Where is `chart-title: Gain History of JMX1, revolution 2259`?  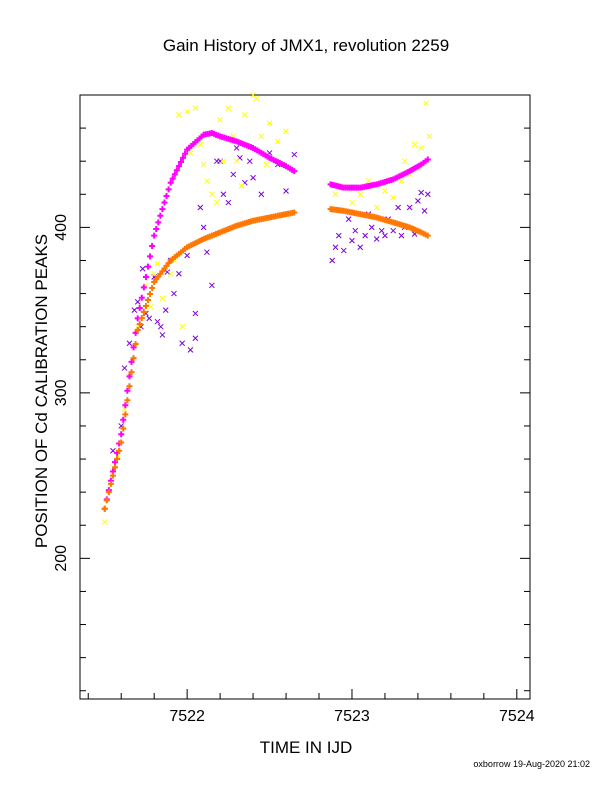 chart-title: Gain History of JMX1, revolution 2259 is located at coordinates (306, 45).